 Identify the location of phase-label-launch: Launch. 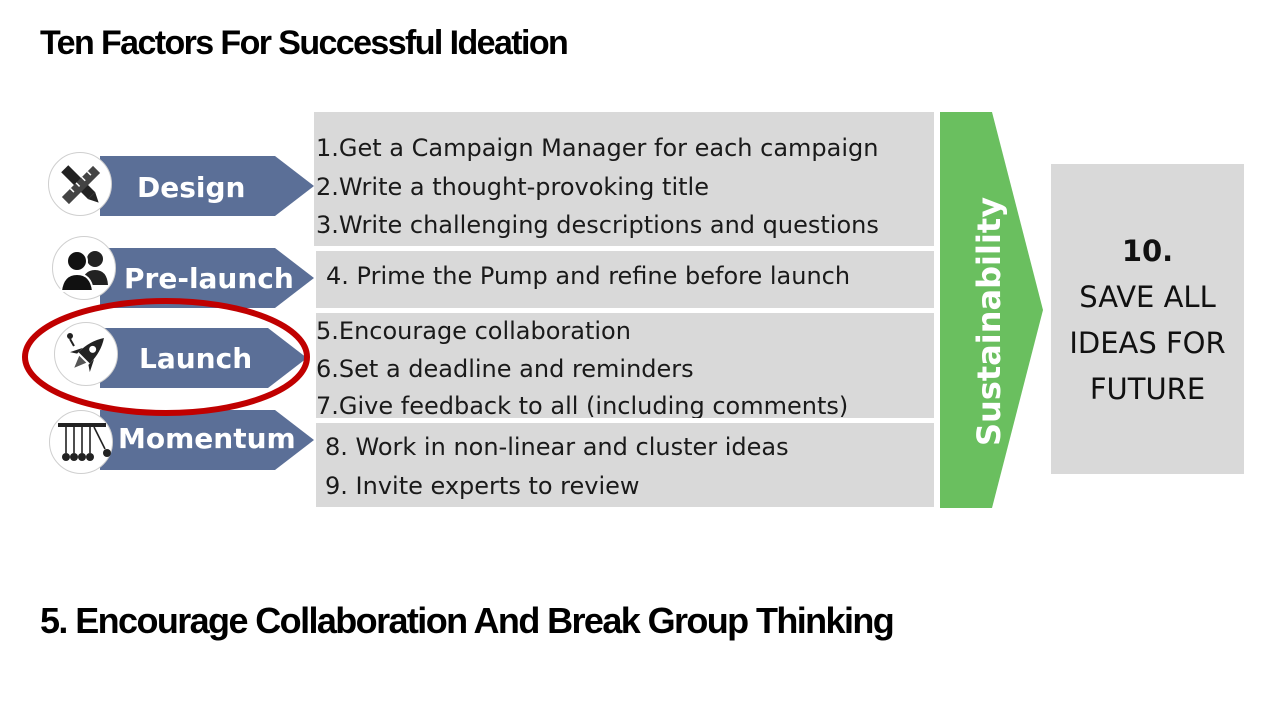
(196, 358).